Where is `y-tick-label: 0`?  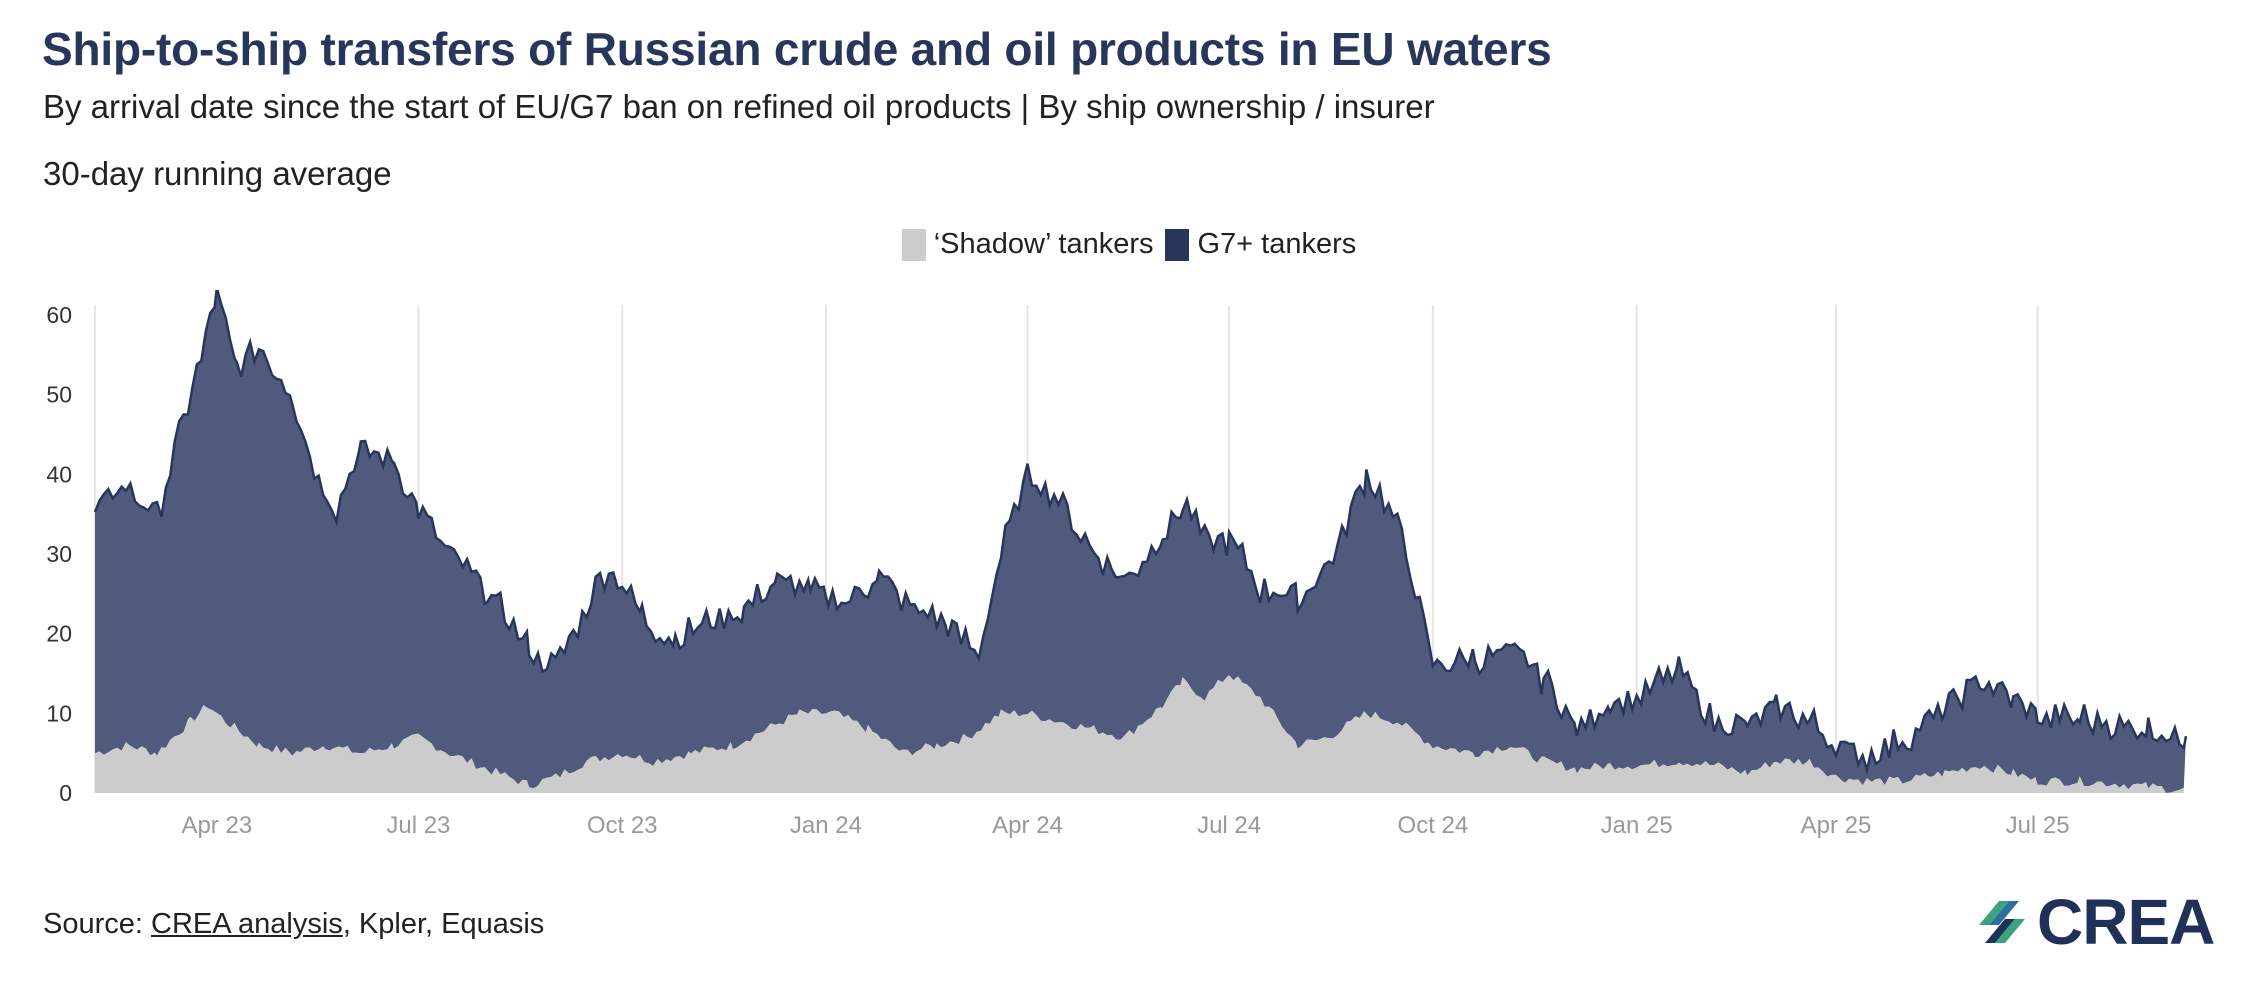
y-tick-label: 0 is located at coordinates (65, 793).